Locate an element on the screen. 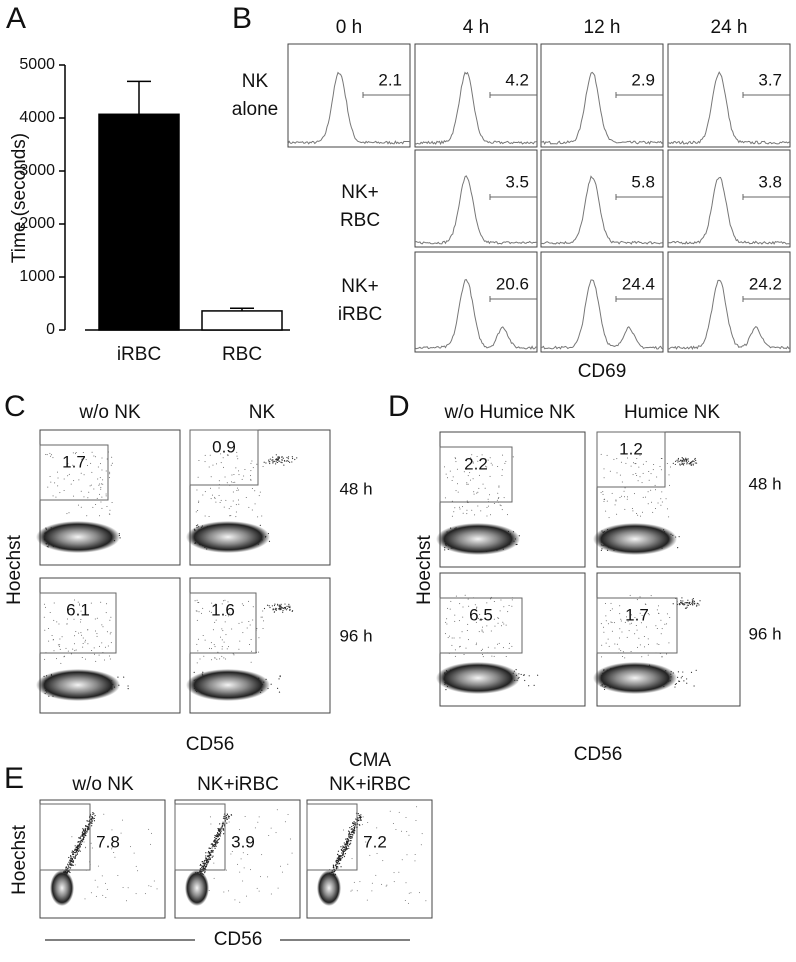 The width and height of the screenshot is (796, 962). gate is located at coordinates (65, 837).